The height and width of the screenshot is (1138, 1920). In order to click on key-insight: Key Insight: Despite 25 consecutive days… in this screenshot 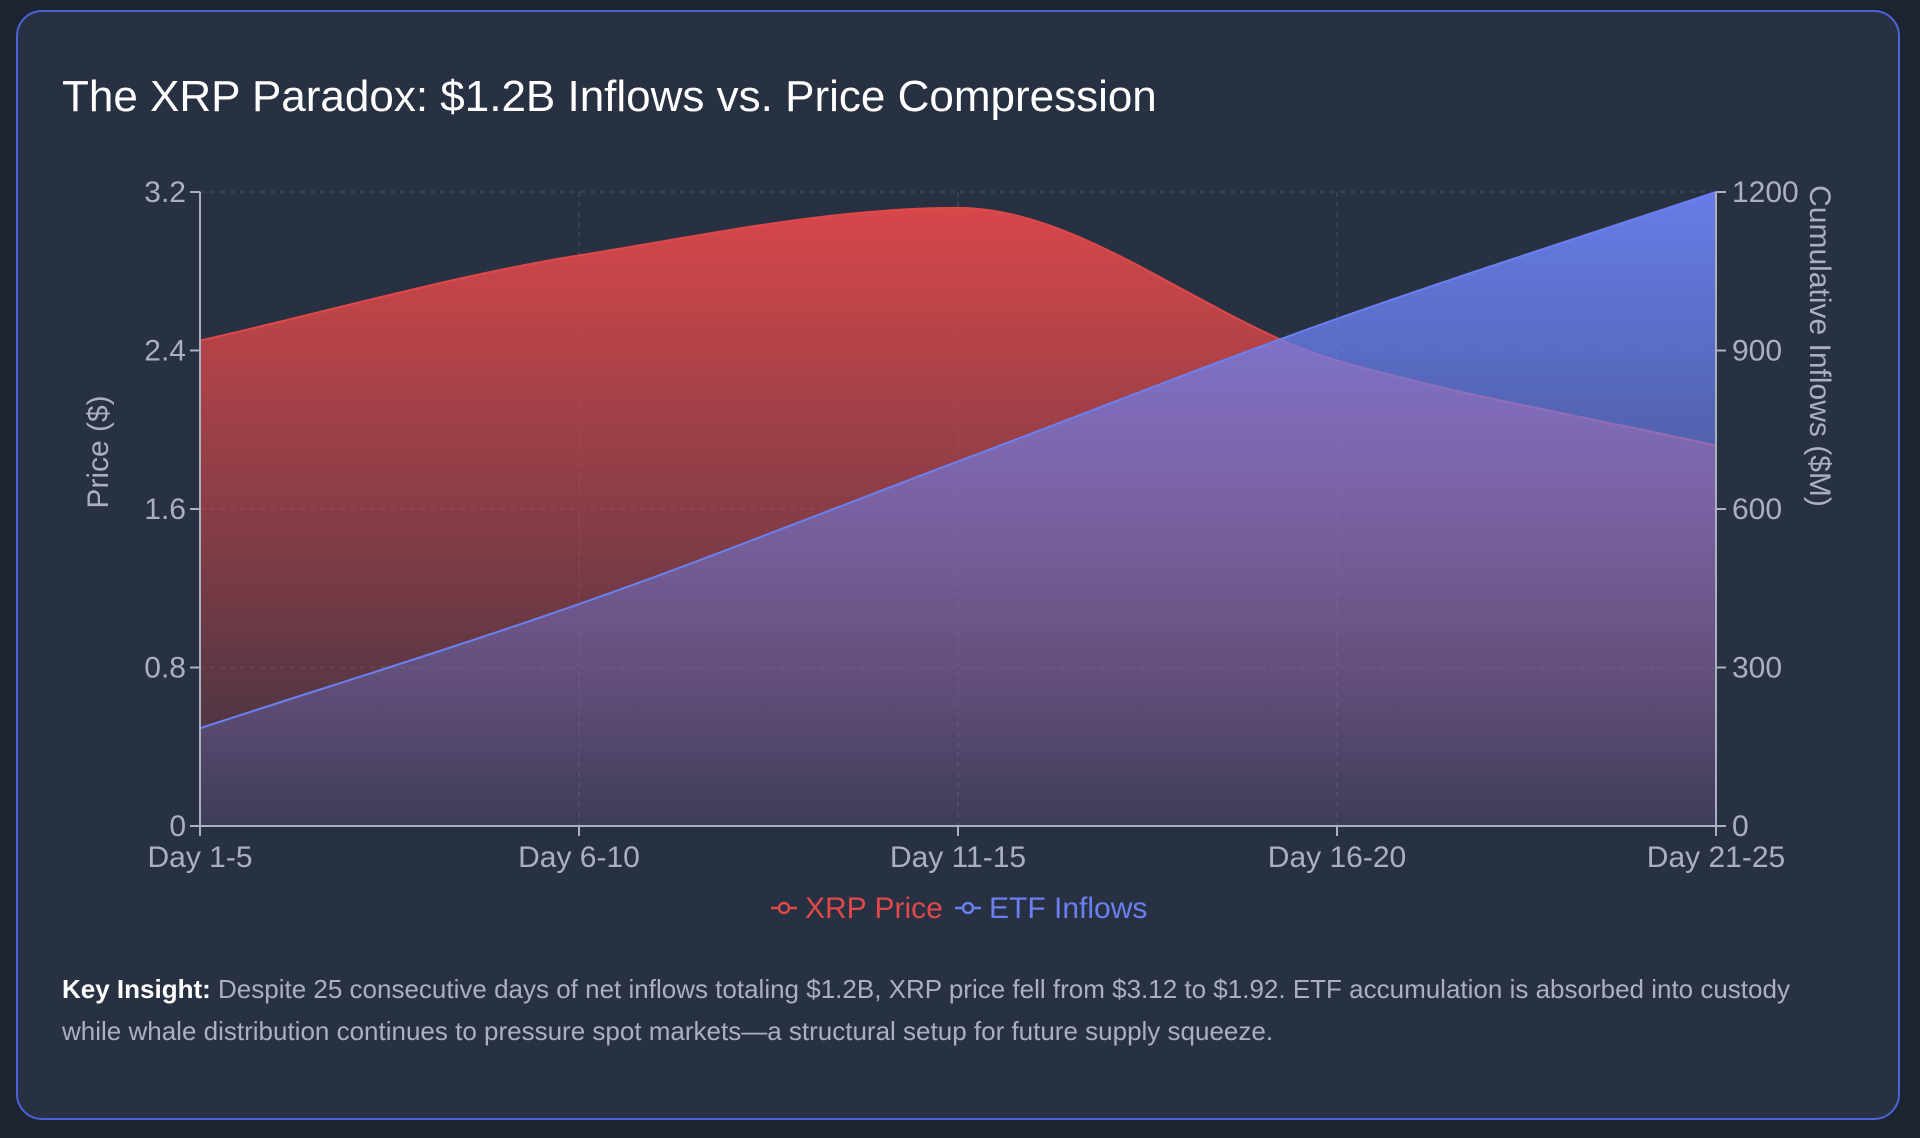, I will do `click(942, 1010)`.